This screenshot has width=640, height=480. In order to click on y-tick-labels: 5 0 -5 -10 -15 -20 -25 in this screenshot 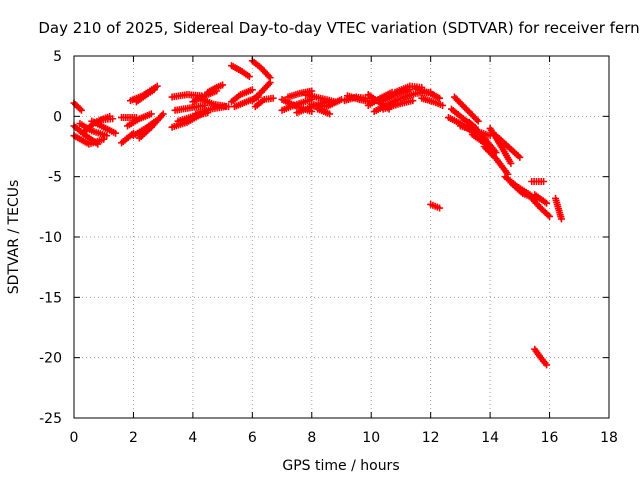, I will do `click(50, 238)`.